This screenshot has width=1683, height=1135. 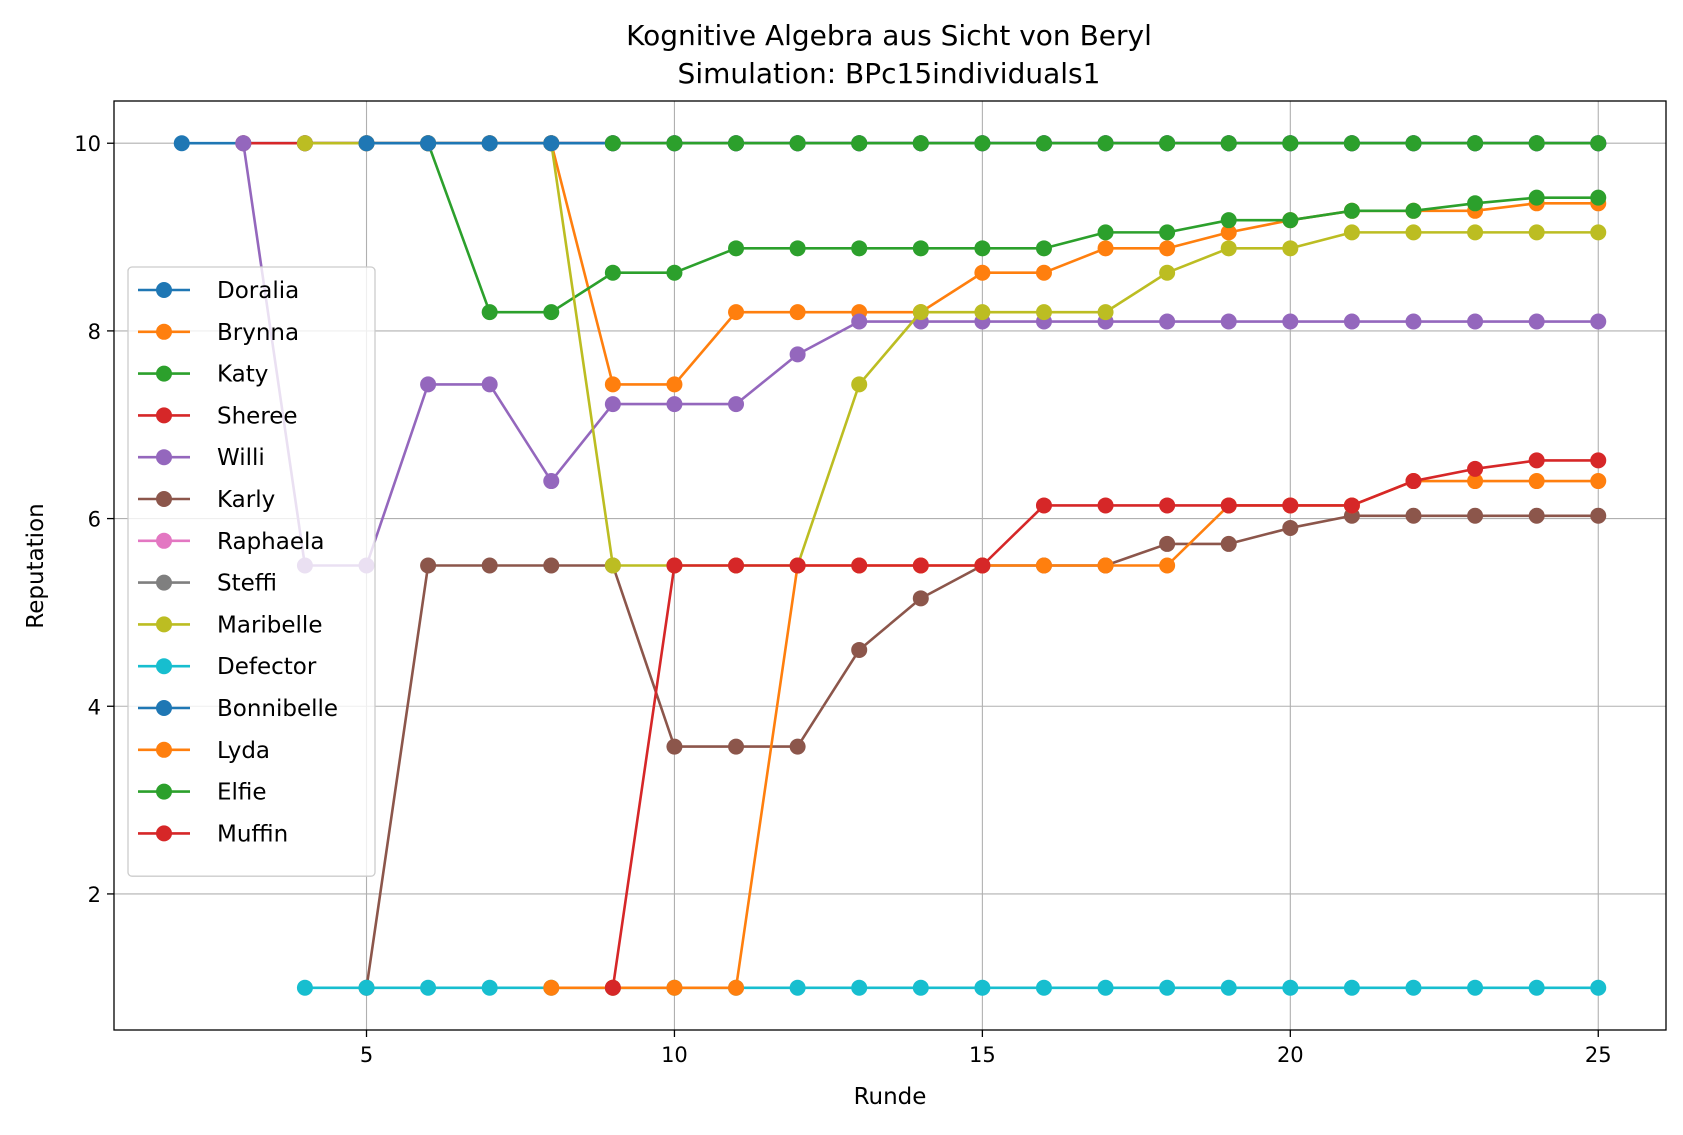 I want to click on chart-title: Kognitive Algebra aus Sicht von Beryl, so click(x=889, y=35).